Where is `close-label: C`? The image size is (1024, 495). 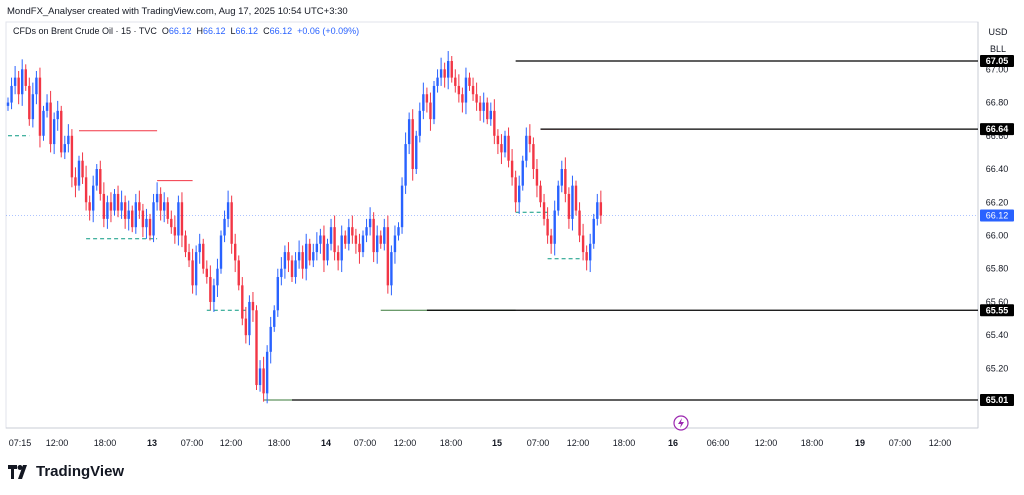 close-label: C is located at coordinates (266, 31).